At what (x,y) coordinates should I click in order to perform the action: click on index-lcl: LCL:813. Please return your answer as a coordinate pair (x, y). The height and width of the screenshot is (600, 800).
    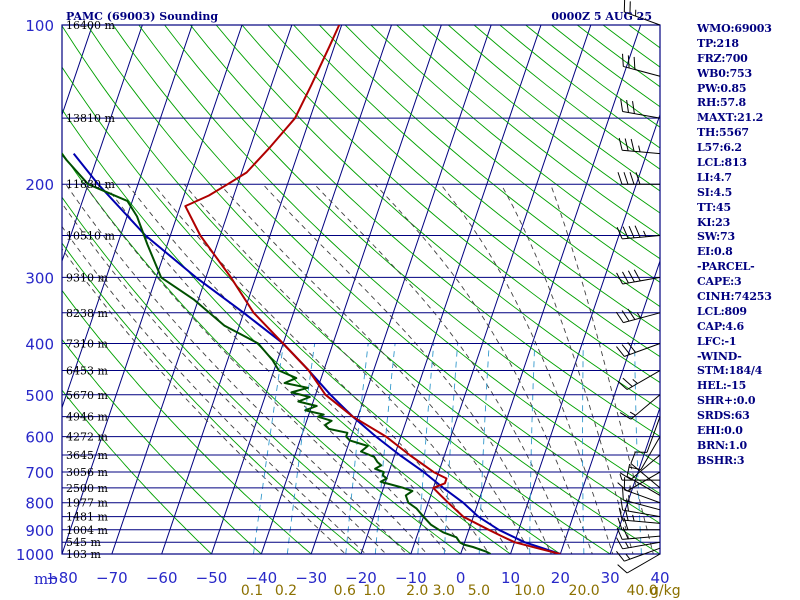
    Looking at the image, I should click on (722, 163).